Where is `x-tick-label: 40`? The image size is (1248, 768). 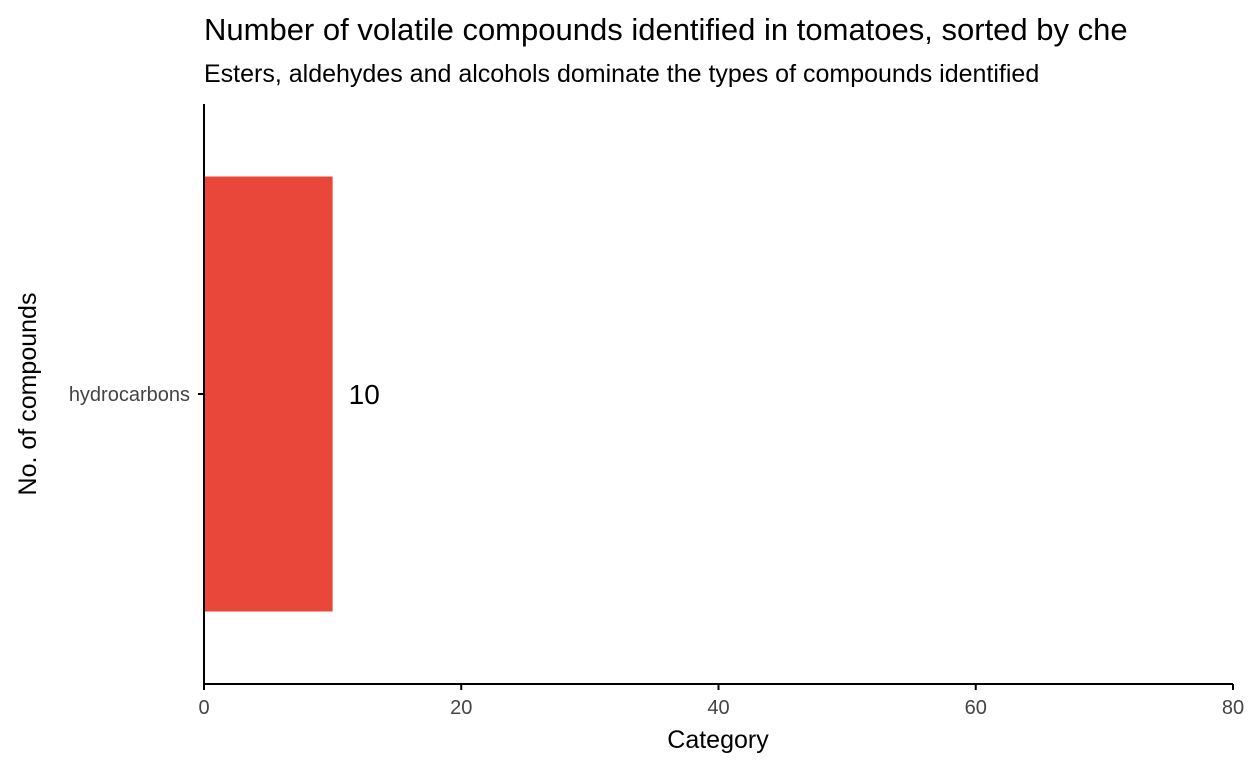 x-tick-label: 40 is located at coordinates (718, 708).